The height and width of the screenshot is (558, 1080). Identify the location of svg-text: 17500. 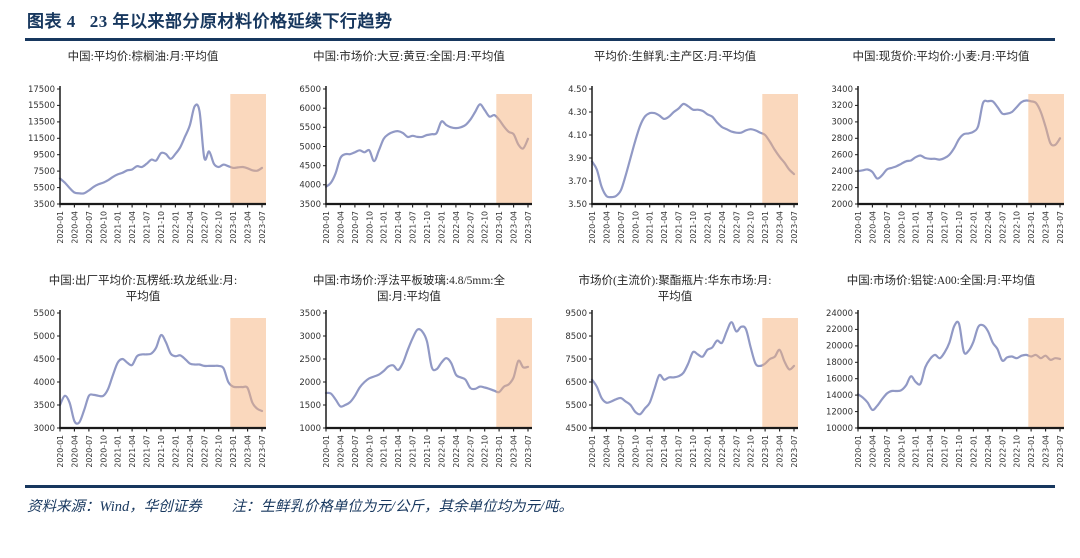
(41, 90).